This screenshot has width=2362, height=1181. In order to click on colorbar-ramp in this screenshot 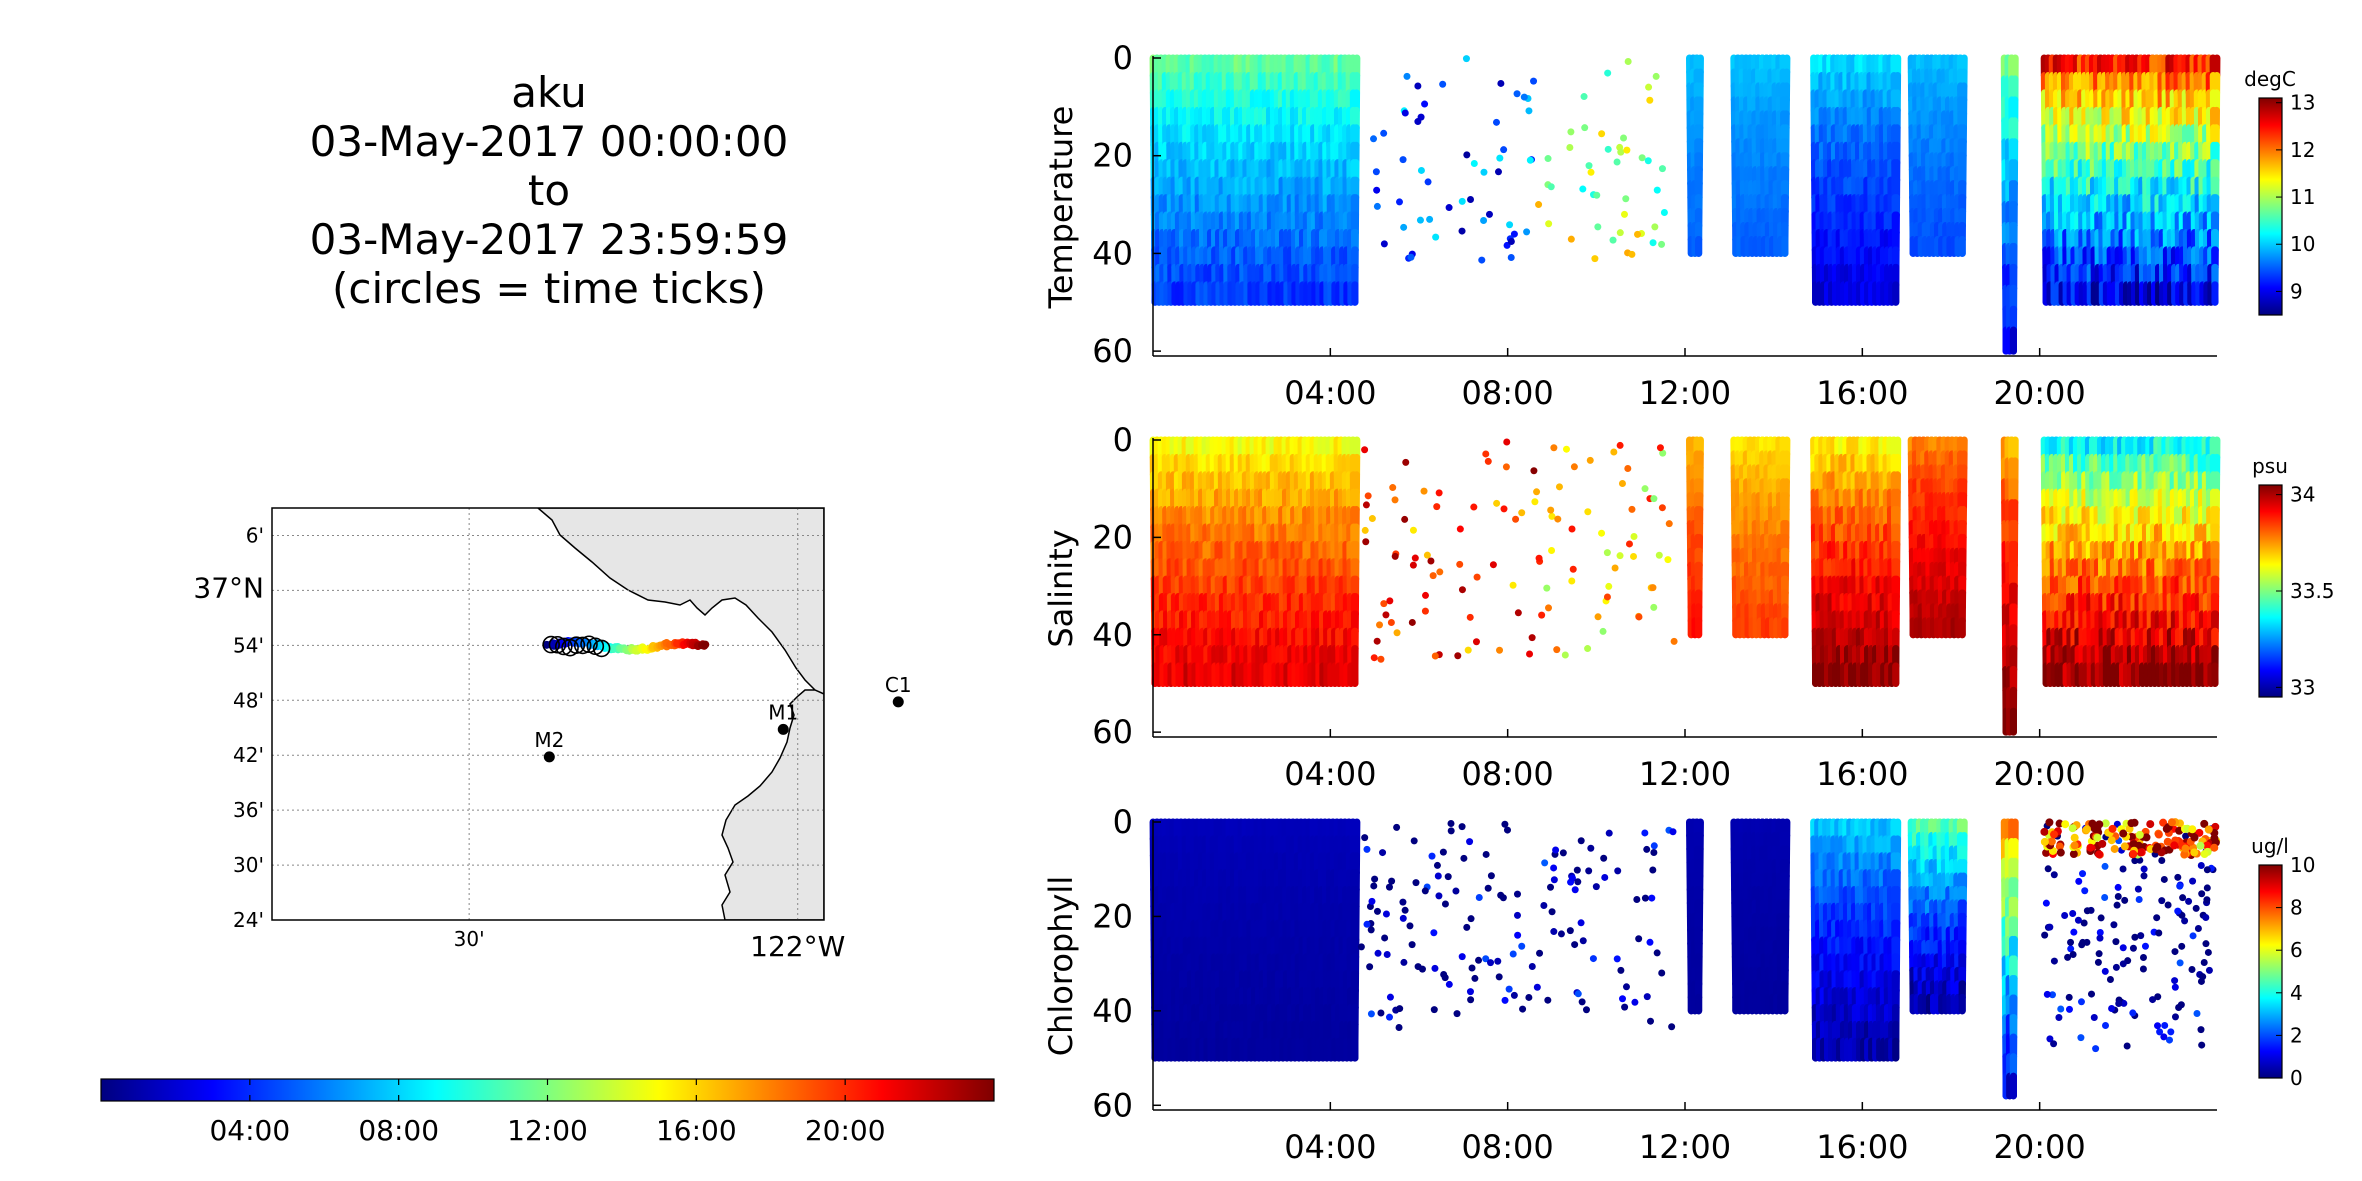, I will do `click(2270, 206)`.